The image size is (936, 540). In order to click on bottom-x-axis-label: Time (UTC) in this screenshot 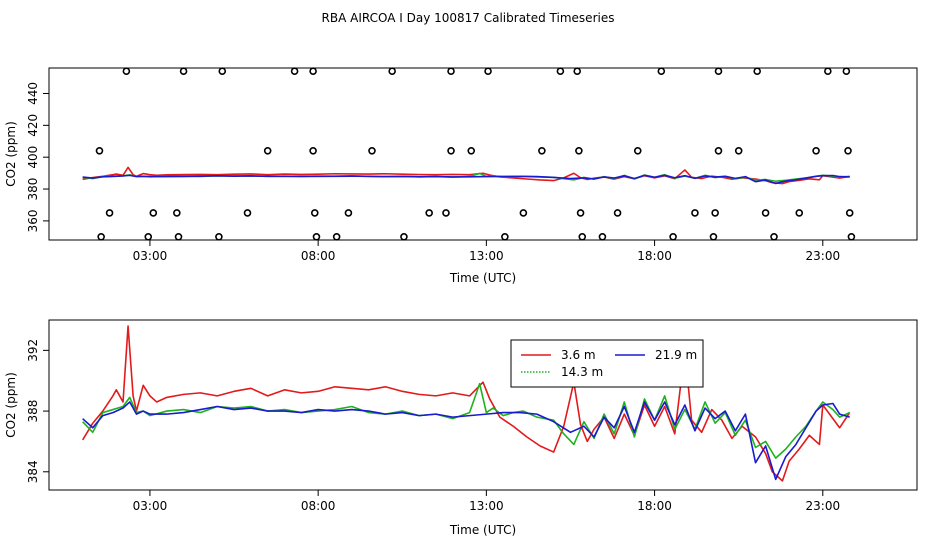, I will do `click(482, 530)`.